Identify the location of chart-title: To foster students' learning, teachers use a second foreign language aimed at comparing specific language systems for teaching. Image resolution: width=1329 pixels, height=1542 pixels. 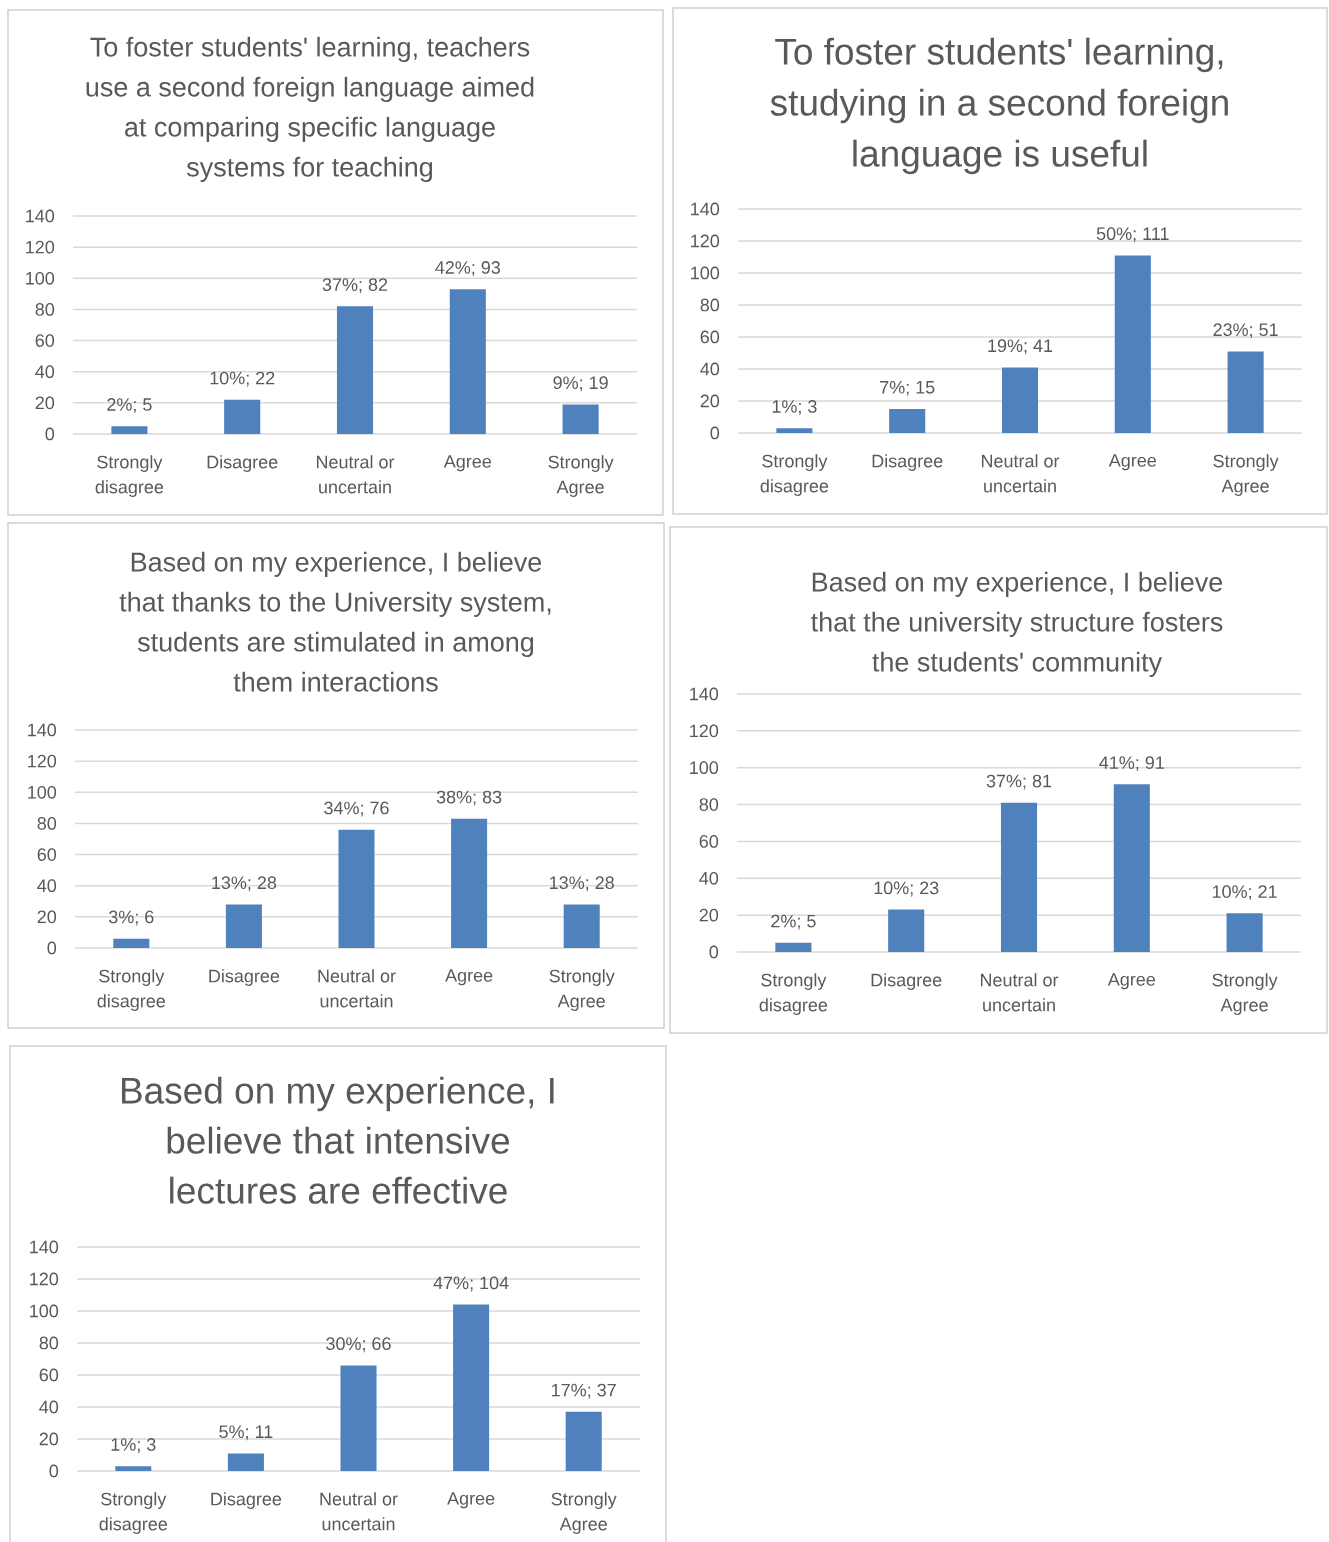
(310, 109).